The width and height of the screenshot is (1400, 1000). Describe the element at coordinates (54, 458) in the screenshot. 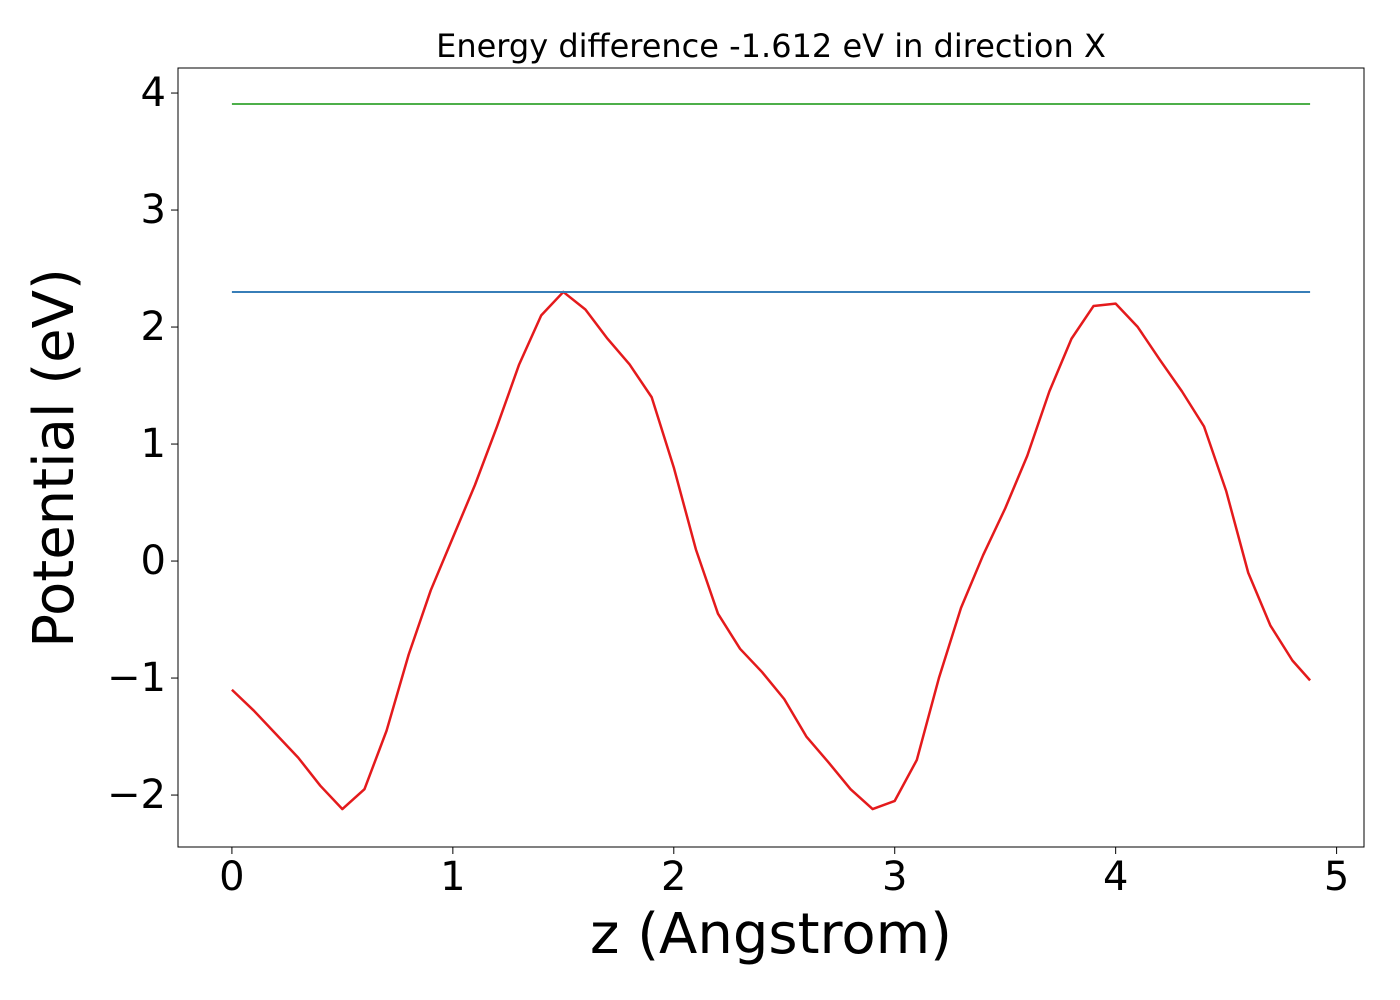

I see `y-axis-label: Potential (eV)` at that location.